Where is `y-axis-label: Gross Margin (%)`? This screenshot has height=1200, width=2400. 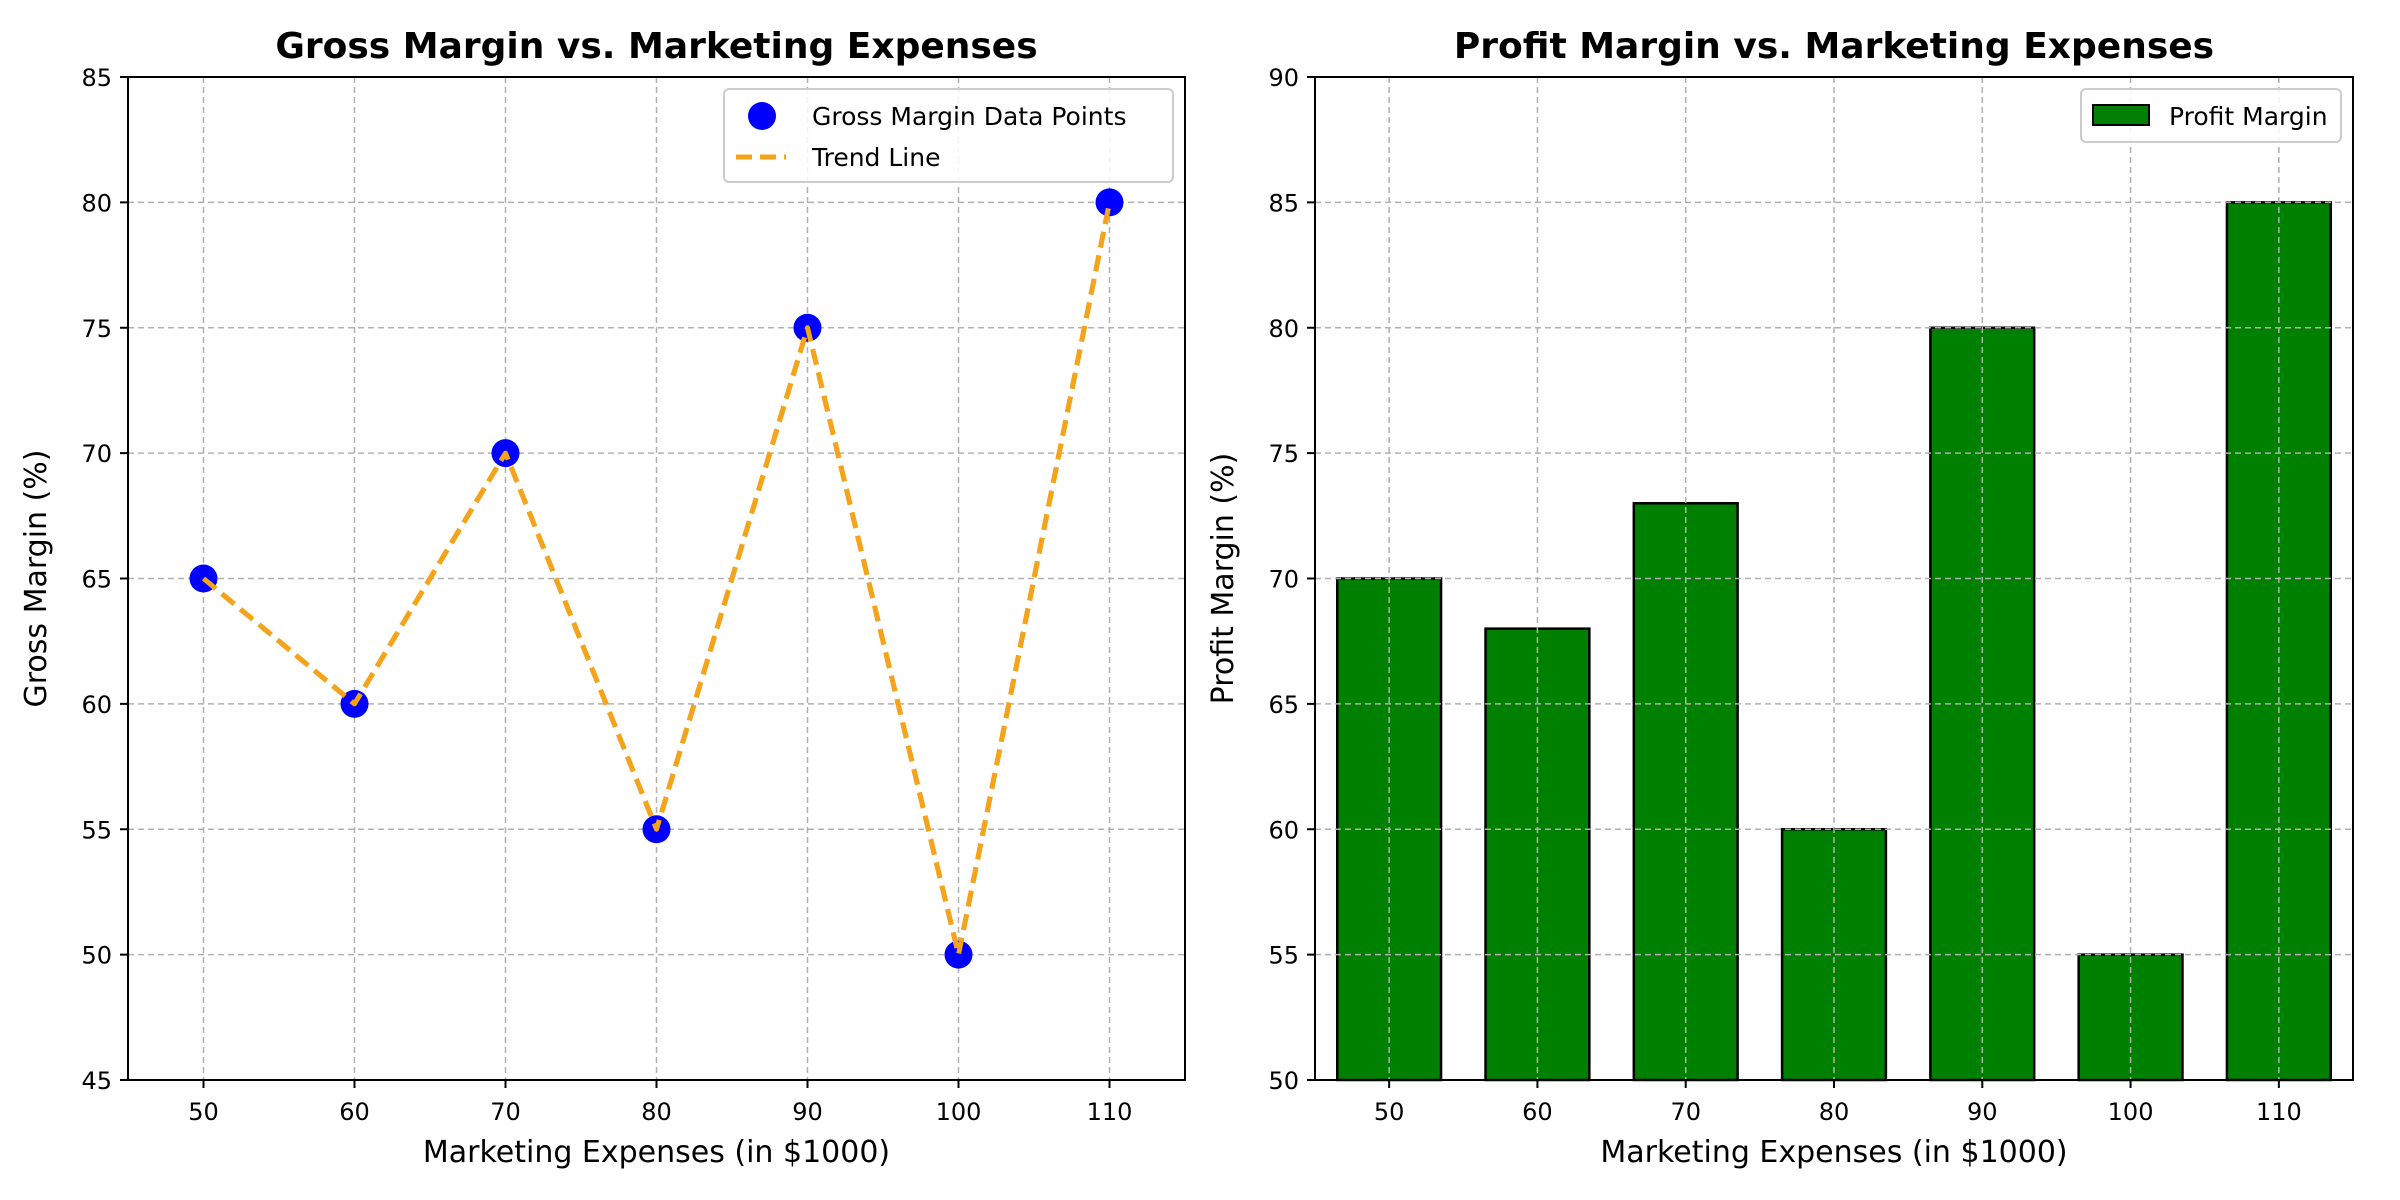
y-axis-label: Gross Margin (%) is located at coordinates (36, 579).